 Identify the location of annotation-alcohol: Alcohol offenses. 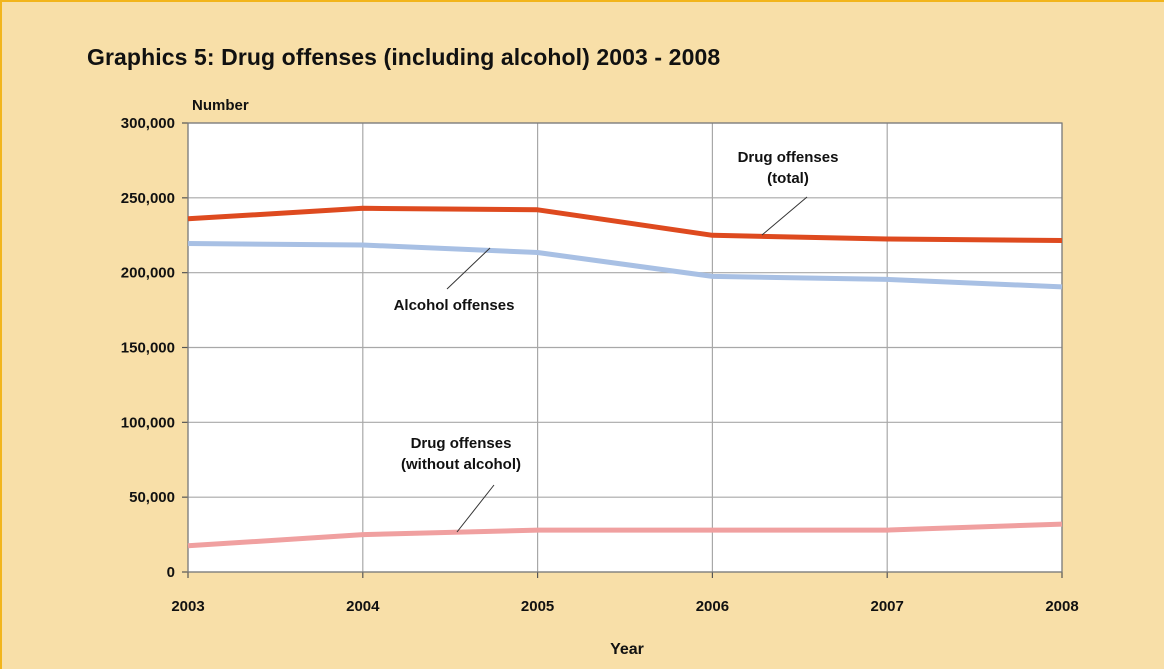
(454, 305).